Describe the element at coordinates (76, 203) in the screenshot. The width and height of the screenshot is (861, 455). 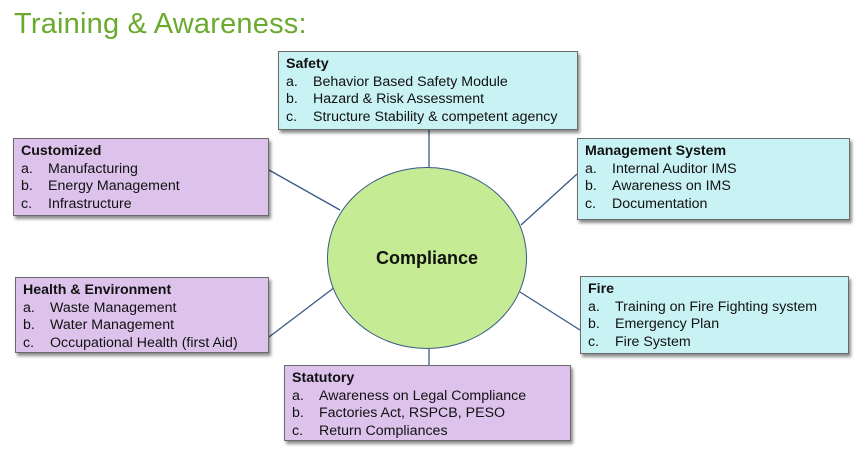
I see `list-item: c. Infrastructure` at that location.